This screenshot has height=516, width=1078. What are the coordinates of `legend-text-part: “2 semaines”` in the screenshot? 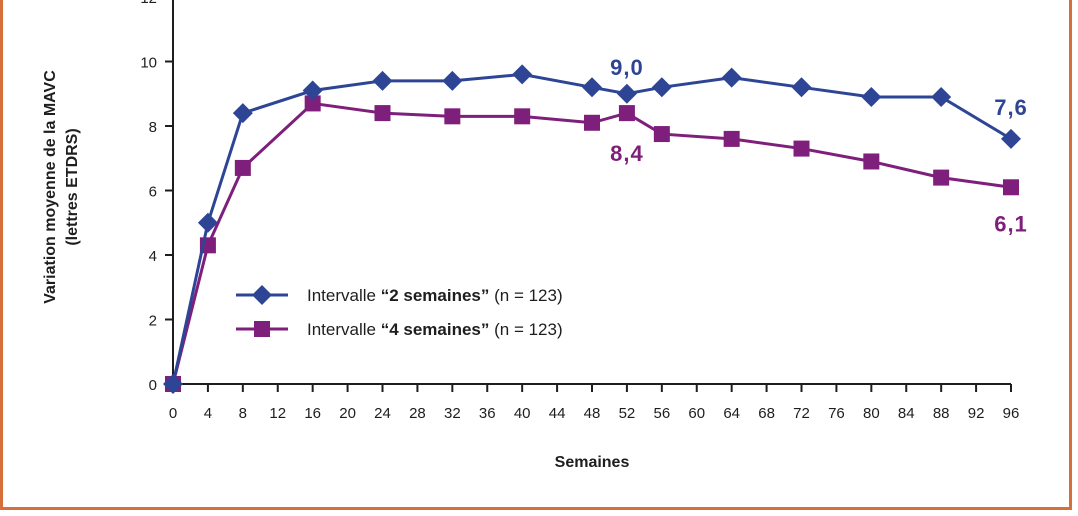 It's located at (435, 295).